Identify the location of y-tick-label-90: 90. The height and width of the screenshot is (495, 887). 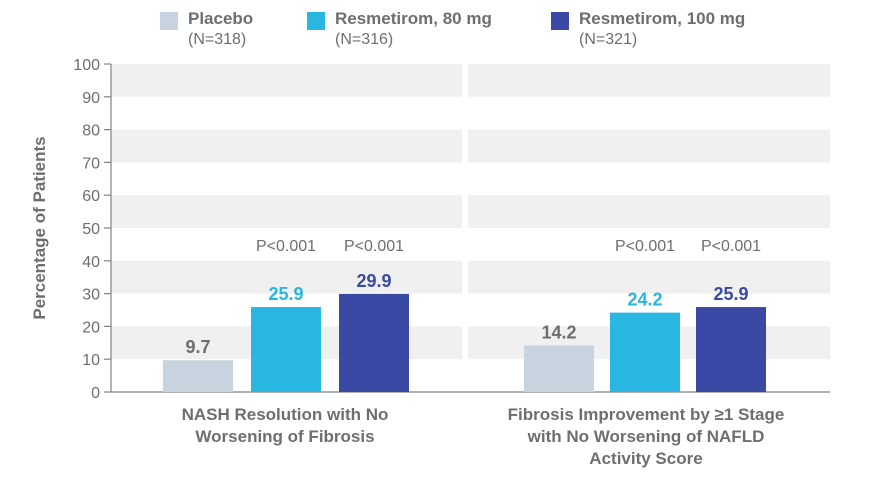
(91, 98).